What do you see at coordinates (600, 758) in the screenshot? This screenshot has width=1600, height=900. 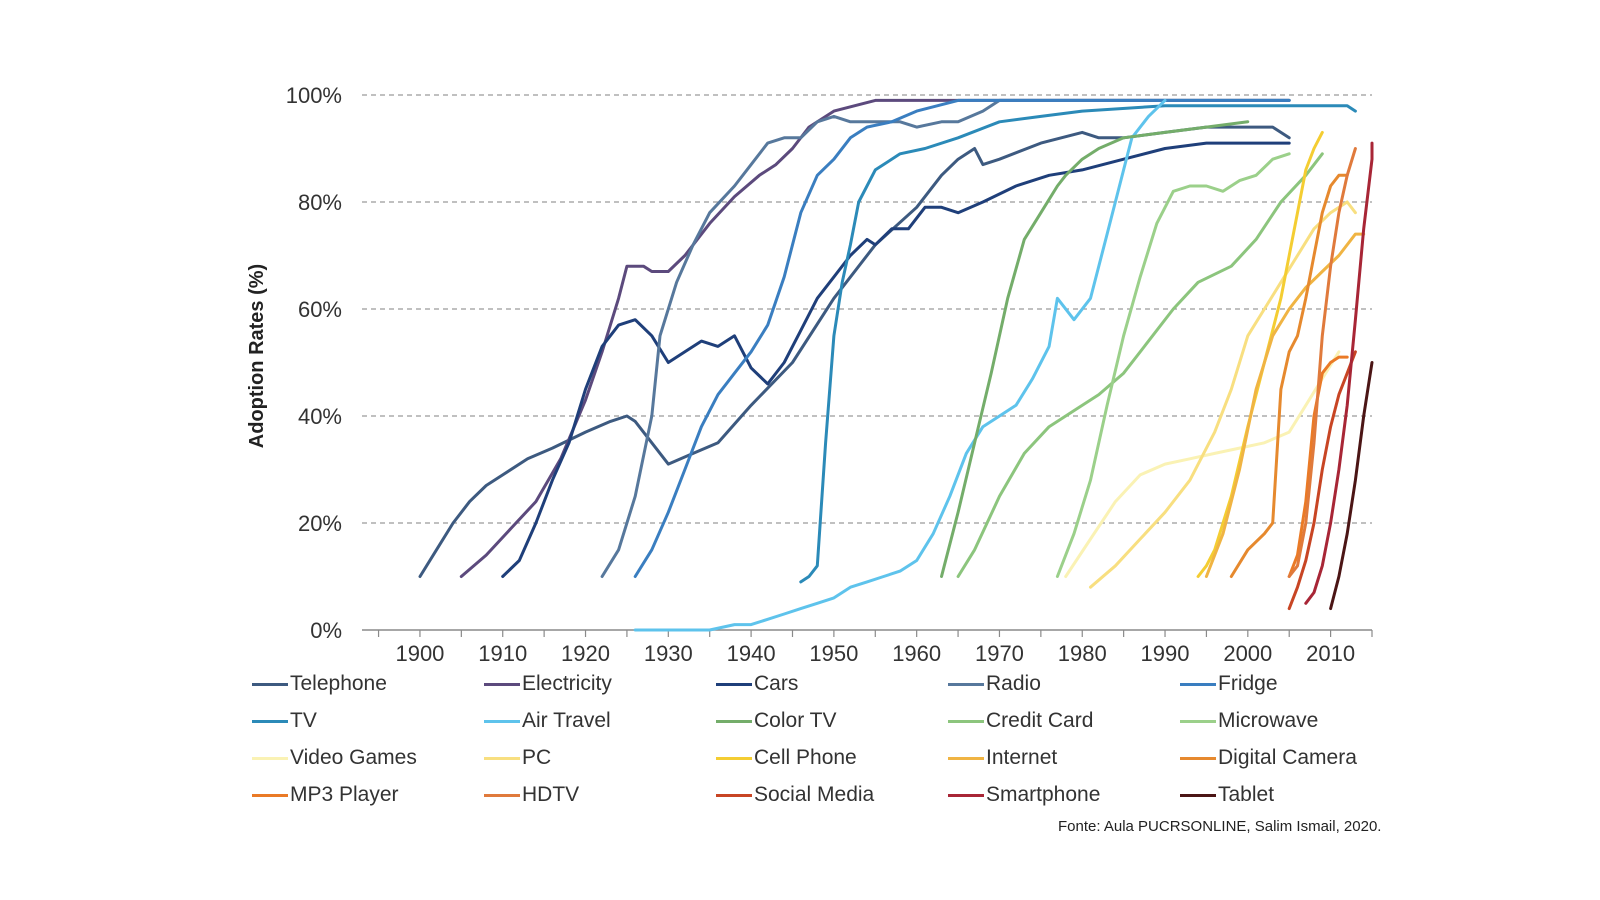 I see `legend-item: PC` at bounding box center [600, 758].